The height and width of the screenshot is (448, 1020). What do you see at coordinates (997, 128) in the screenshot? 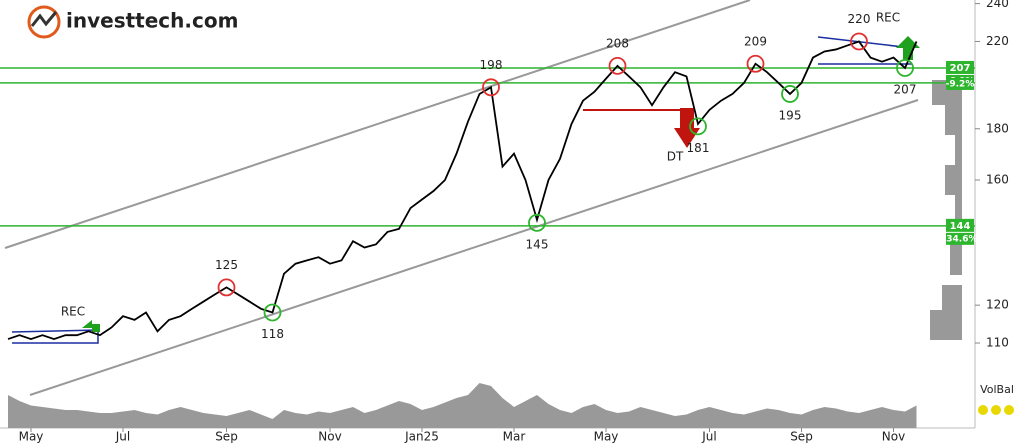
I see `y-tick-label: 180` at bounding box center [997, 128].